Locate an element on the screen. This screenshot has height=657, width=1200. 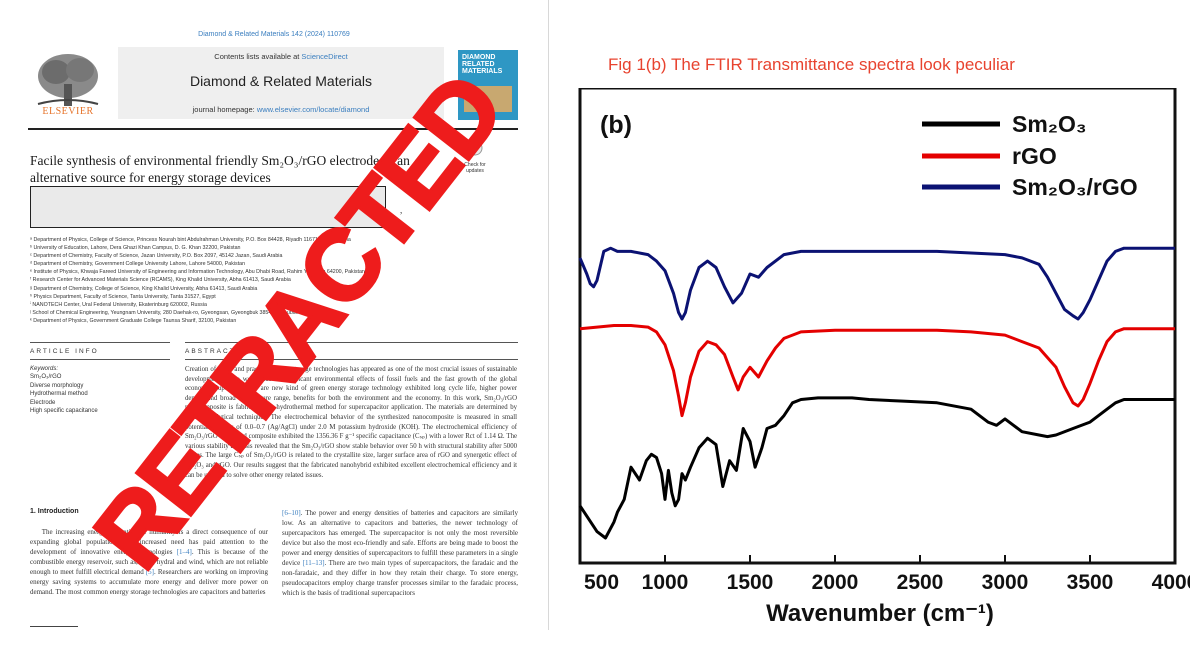
check-updates-label: Check for updates is located at coordinates (475, 168).